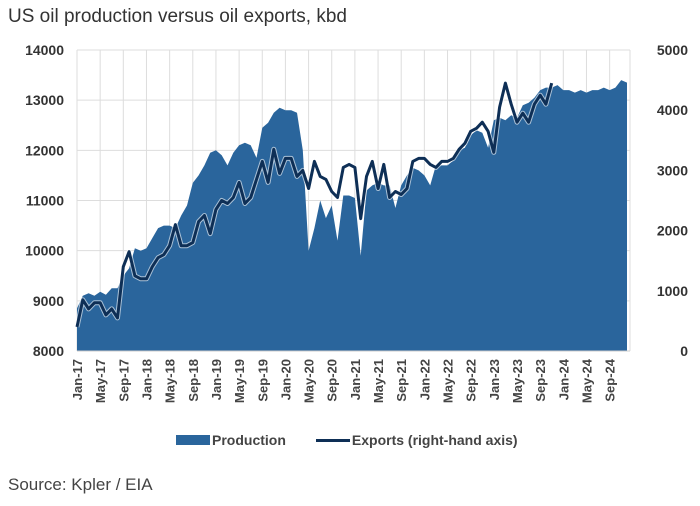  What do you see at coordinates (309, 381) in the screenshot?
I see `x-tick-label: May-20` at bounding box center [309, 381].